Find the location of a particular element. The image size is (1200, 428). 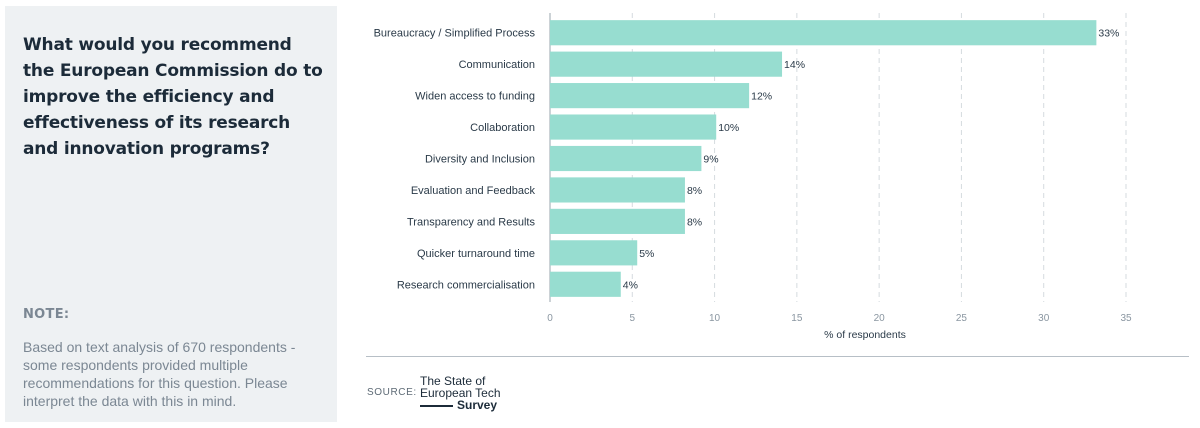

footer-divider is located at coordinates (777, 356).